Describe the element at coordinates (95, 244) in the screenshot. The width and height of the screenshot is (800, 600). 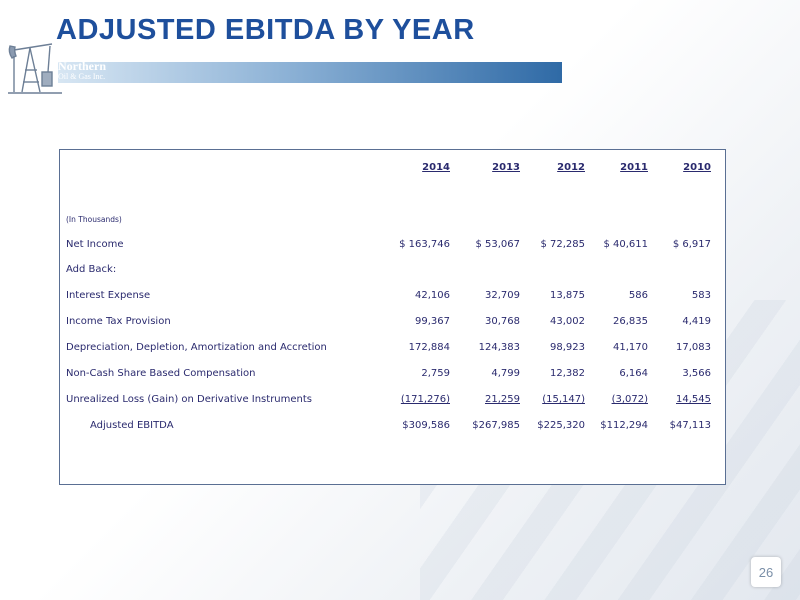
I see `row-label: Net Income` at that location.